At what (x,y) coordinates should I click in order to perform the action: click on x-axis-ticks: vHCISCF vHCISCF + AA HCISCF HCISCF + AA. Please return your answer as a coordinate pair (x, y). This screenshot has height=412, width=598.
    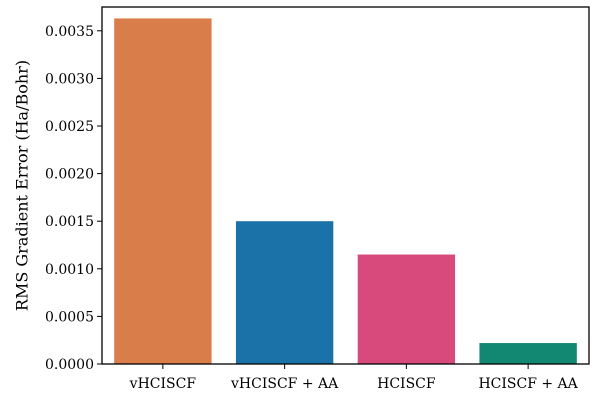
    Looking at the image, I should click on (354, 378).